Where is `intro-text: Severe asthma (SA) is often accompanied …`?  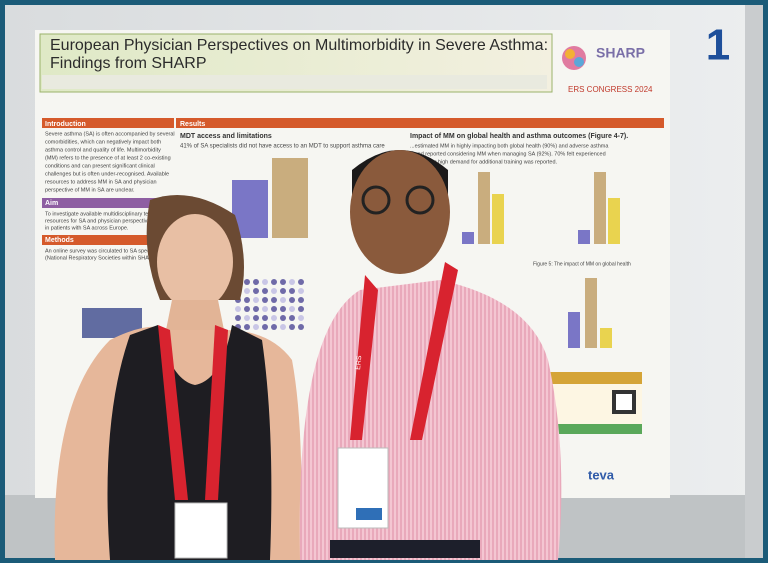
intro-text: Severe asthma (SA) is often accompanied … is located at coordinates (110, 162).